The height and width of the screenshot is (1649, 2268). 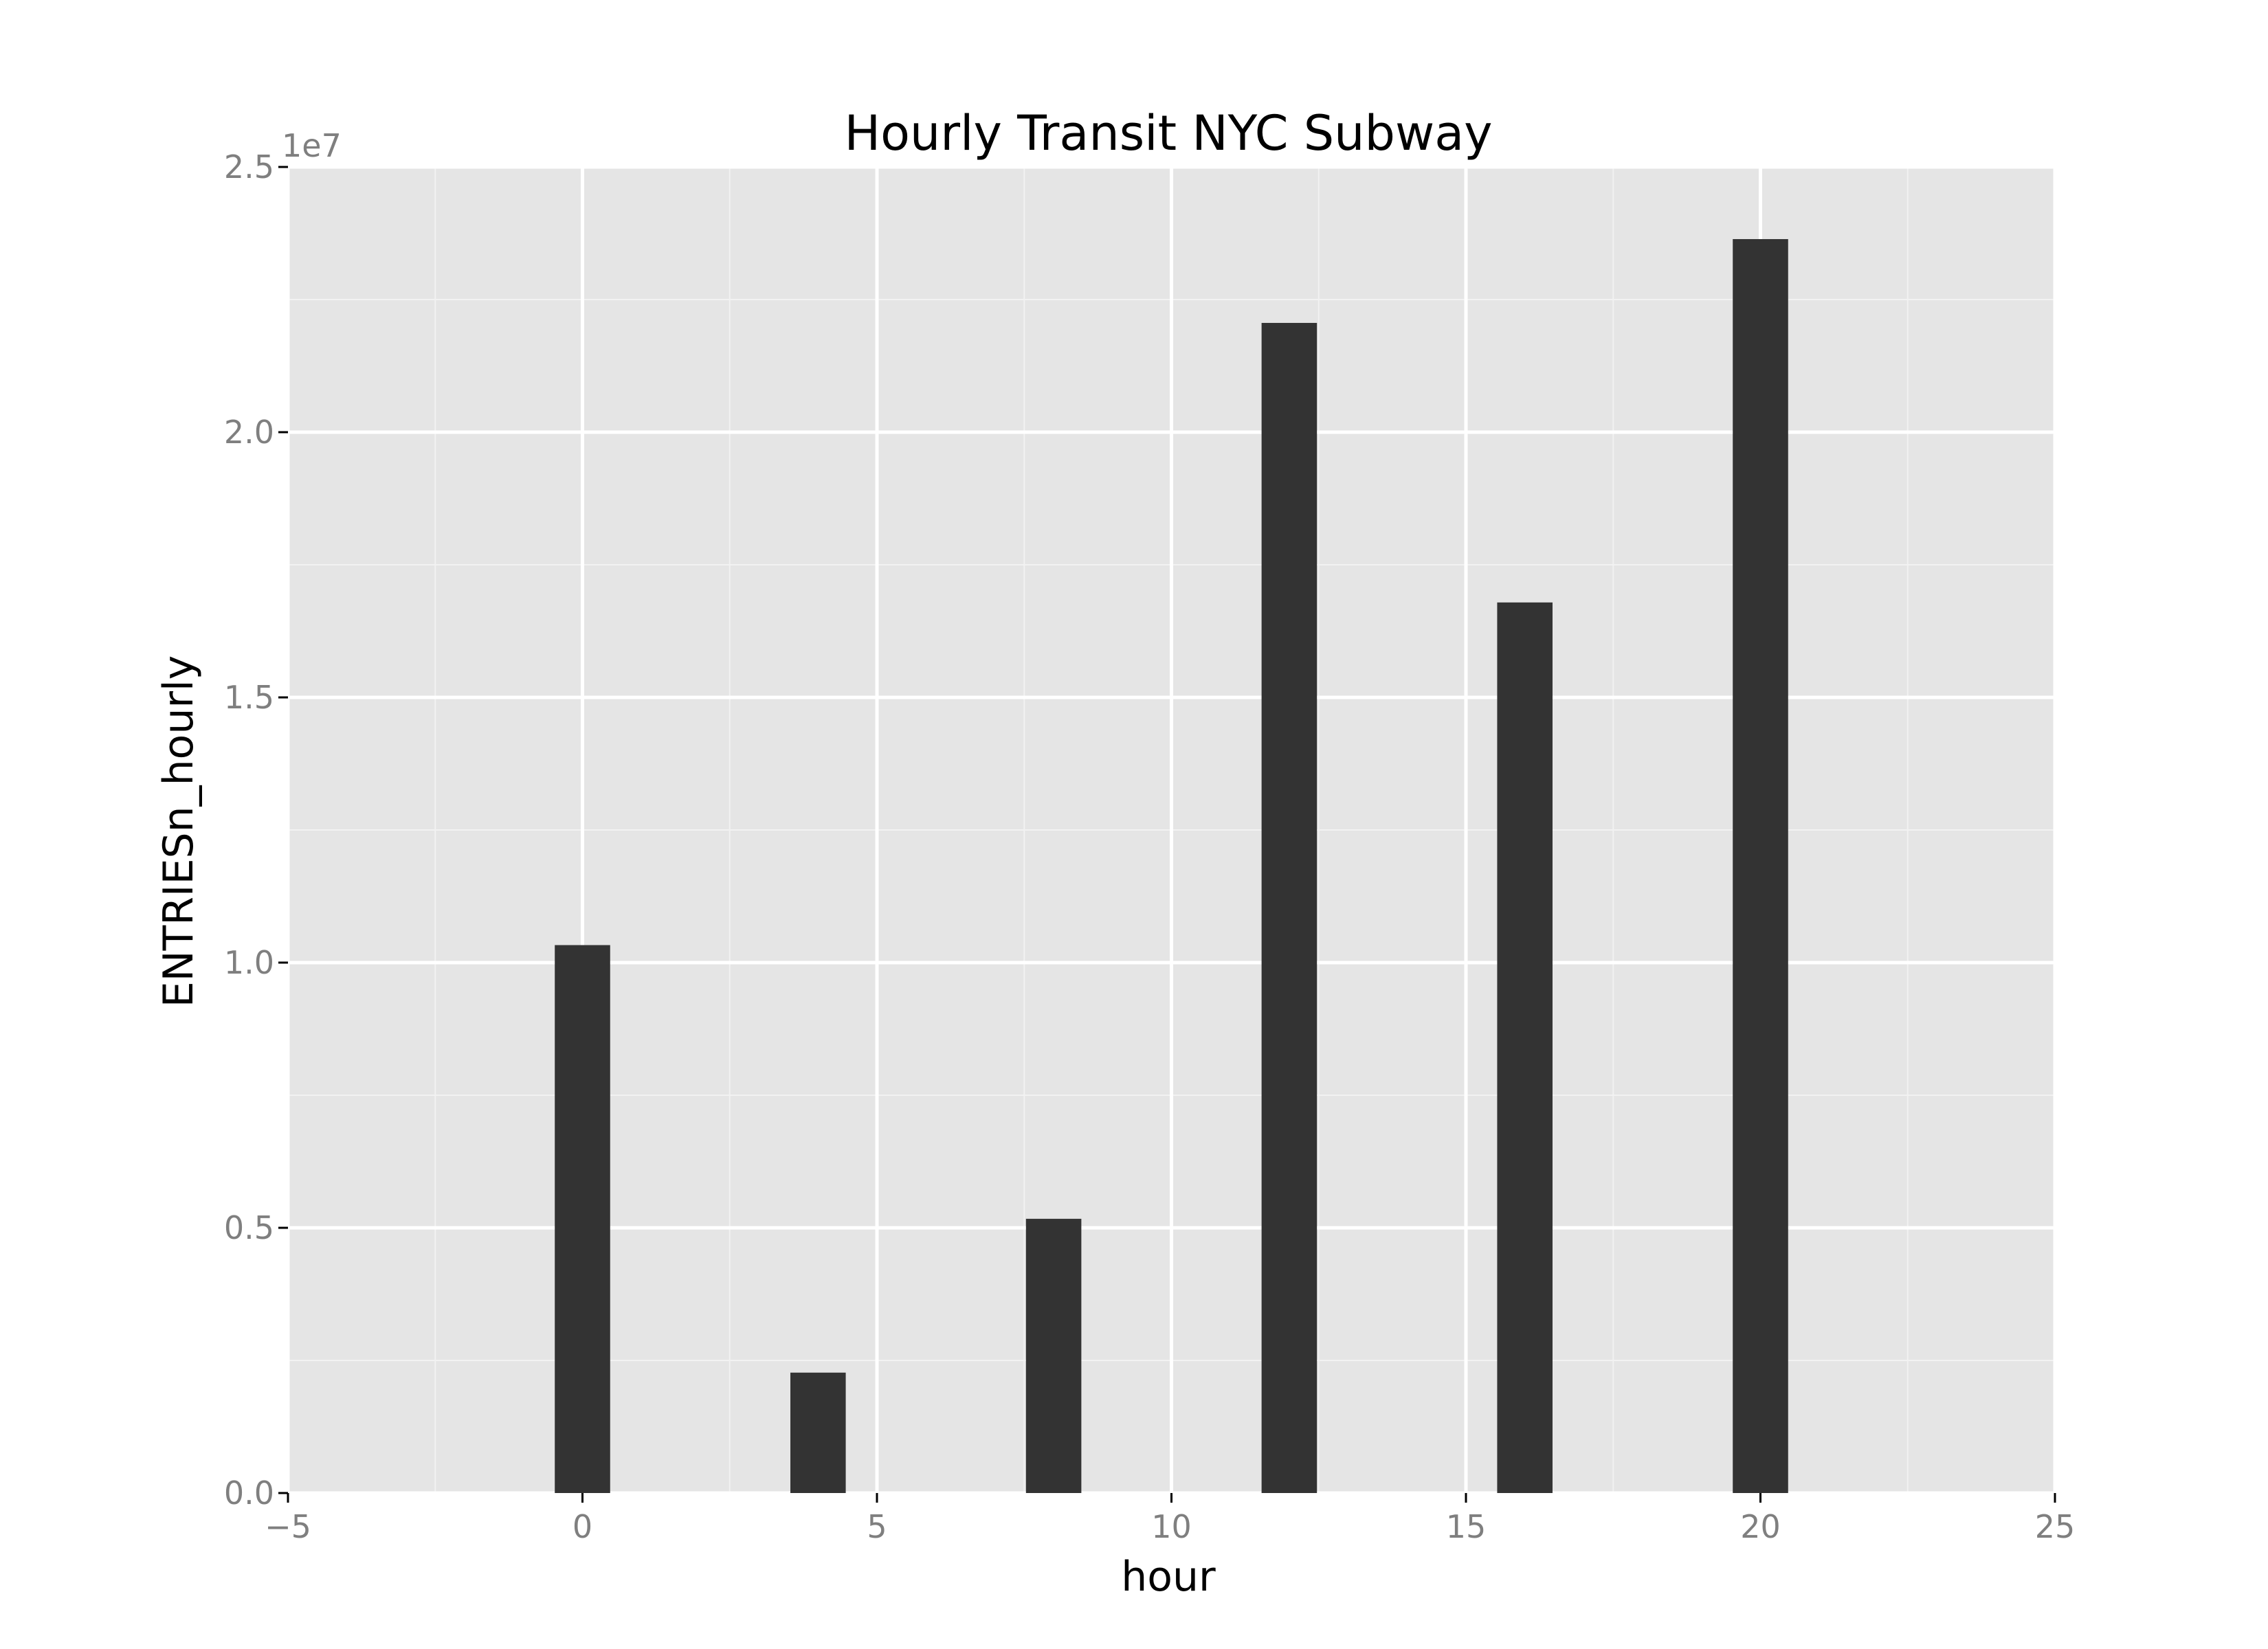 What do you see at coordinates (288, 1526) in the screenshot?
I see `x-tick-label: −5` at bounding box center [288, 1526].